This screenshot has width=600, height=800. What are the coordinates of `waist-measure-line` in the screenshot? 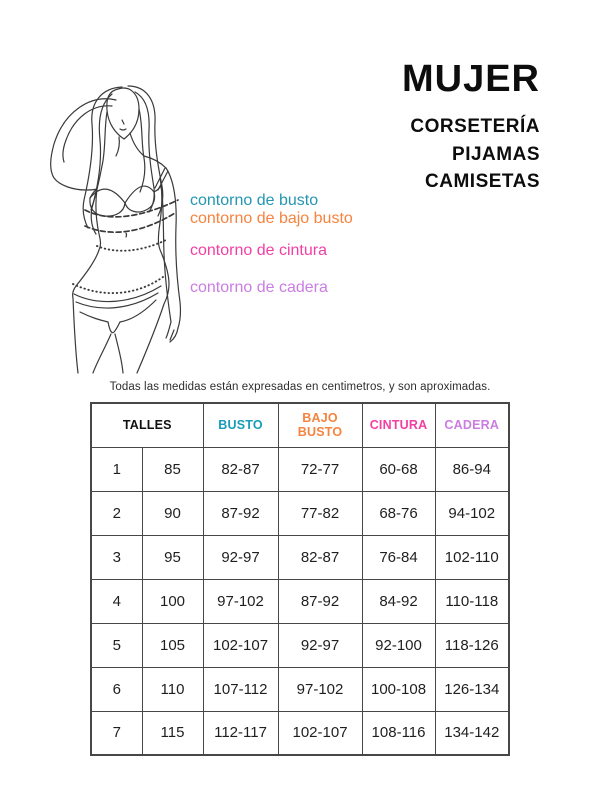 It's located at (132, 245).